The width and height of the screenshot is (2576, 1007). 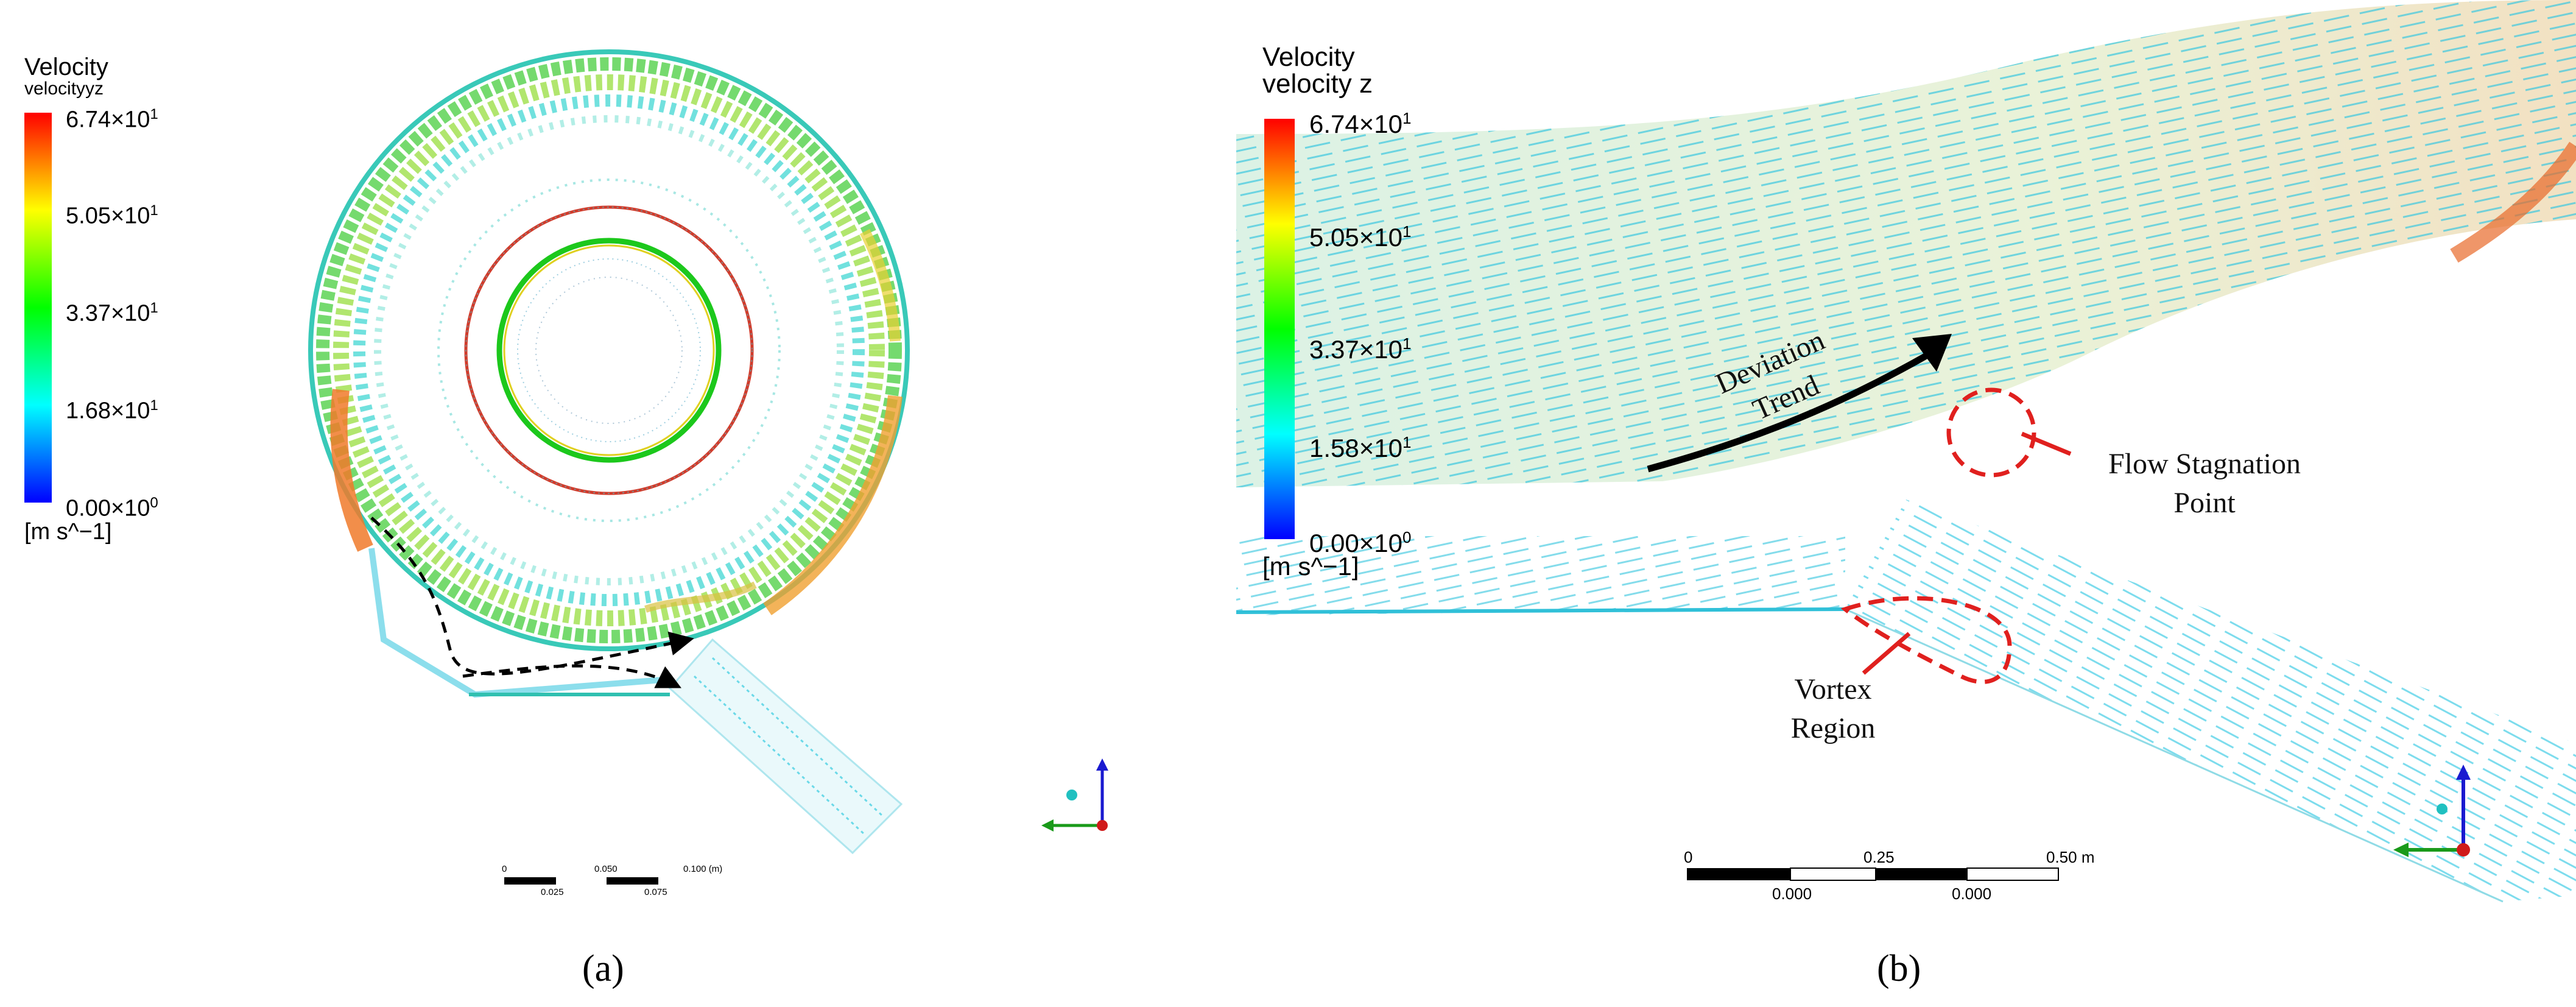 What do you see at coordinates (552, 892) in the screenshot?
I see `scale-label: 0.025` at bounding box center [552, 892].